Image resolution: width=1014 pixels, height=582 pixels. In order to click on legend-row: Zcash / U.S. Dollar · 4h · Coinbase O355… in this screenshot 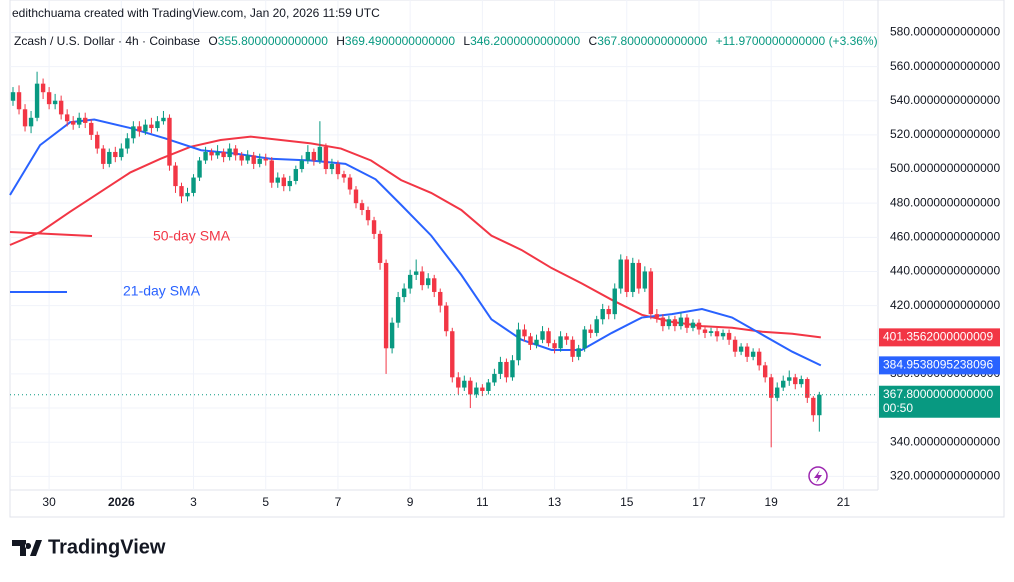, I will do `click(446, 41)`.